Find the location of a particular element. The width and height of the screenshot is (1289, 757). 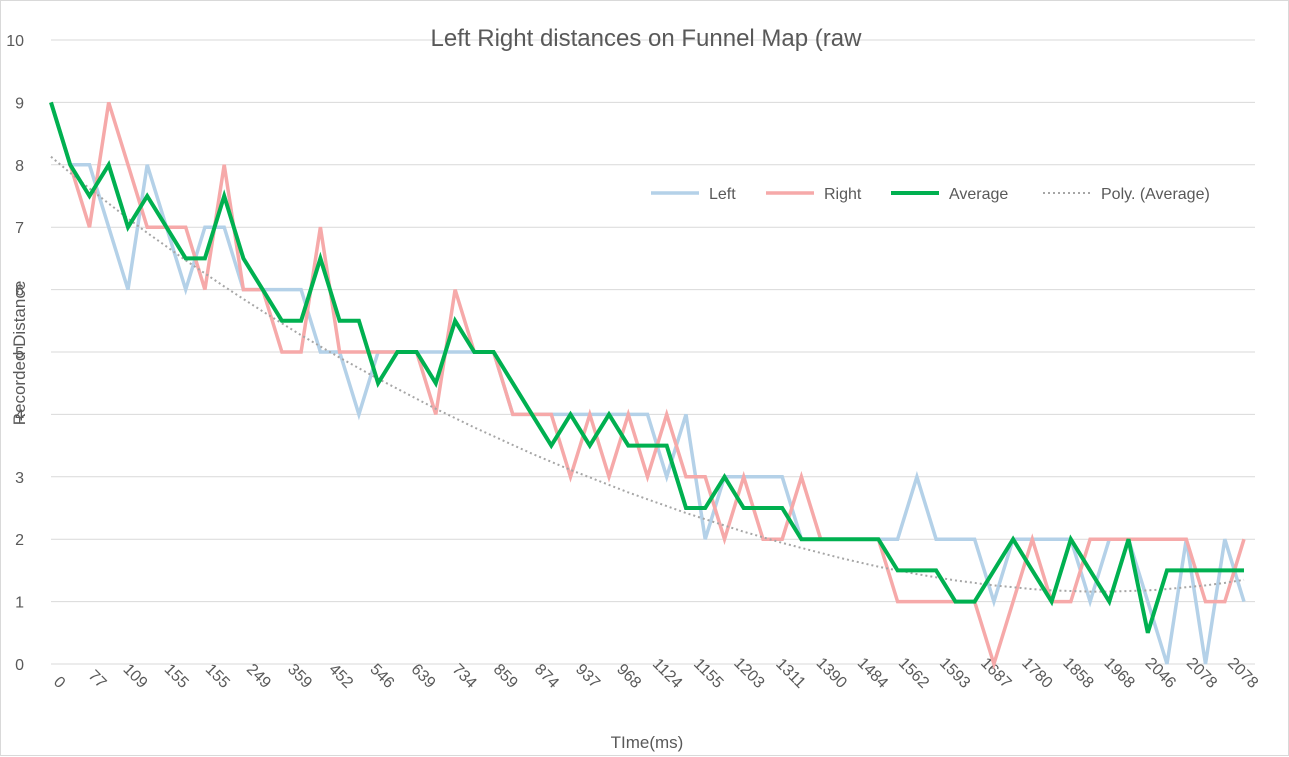

y-tick-label: 5 is located at coordinates (19, 353).